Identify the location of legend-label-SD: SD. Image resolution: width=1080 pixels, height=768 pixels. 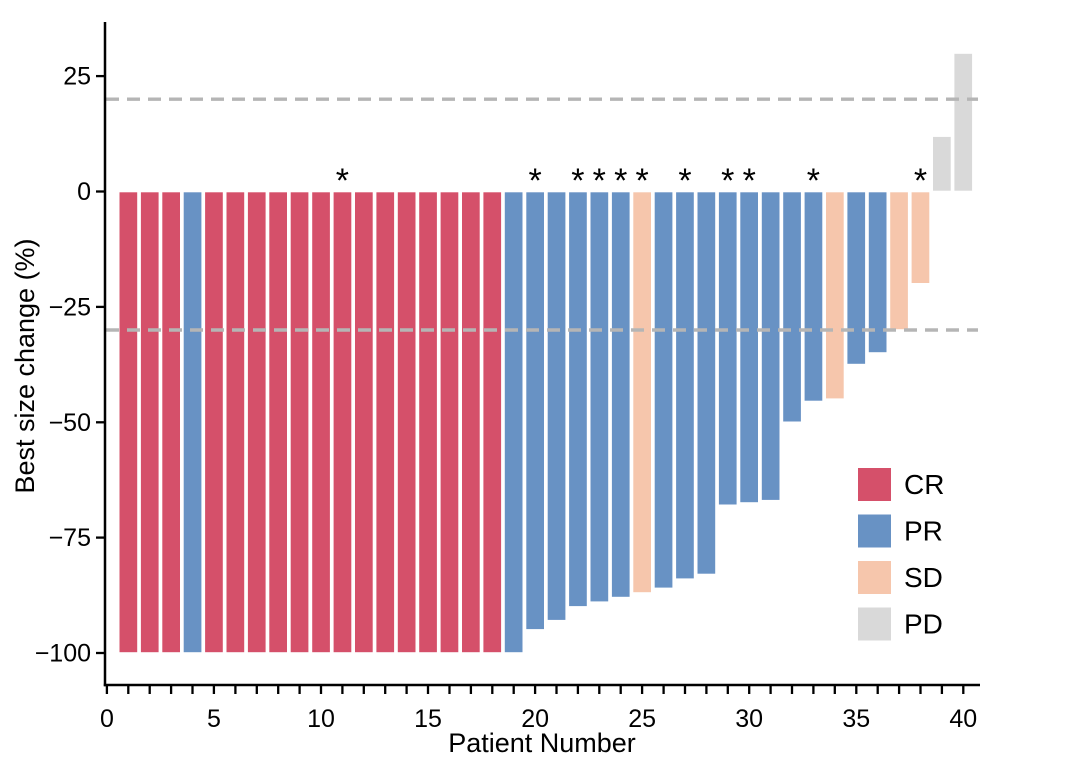
(923, 577).